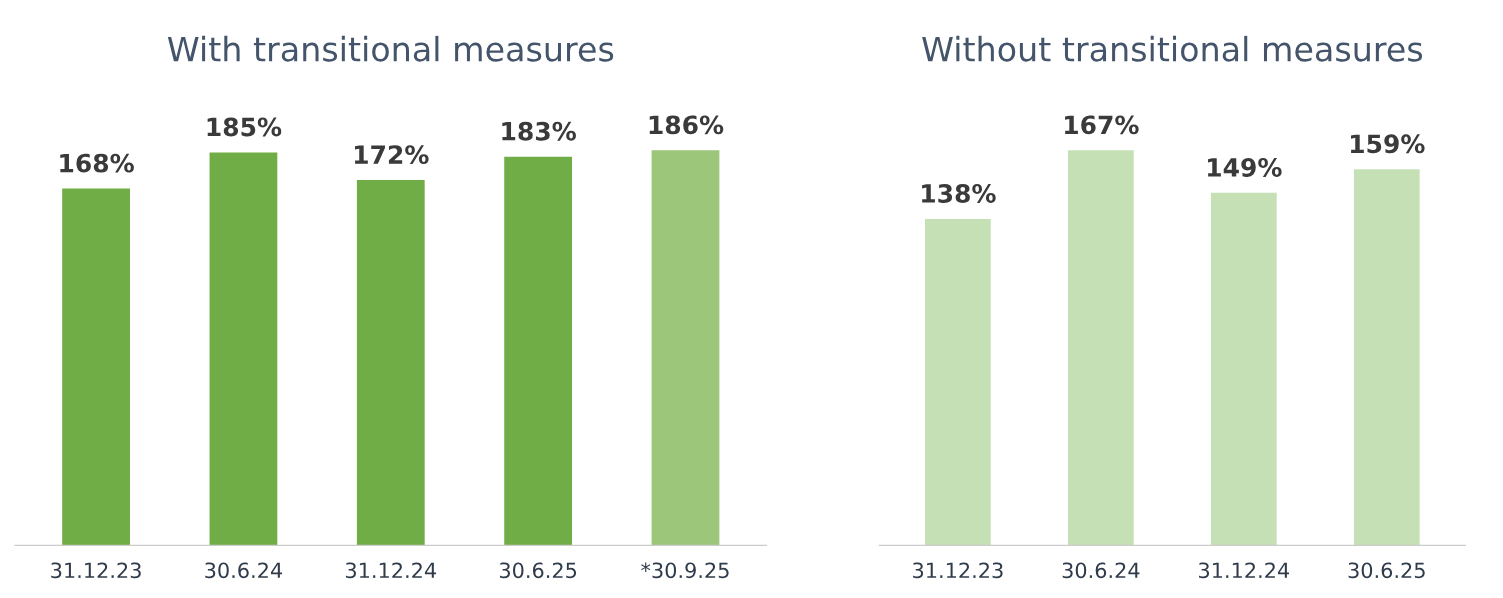  Describe the element at coordinates (539, 131) in the screenshot. I see `data-label: 183%` at that location.